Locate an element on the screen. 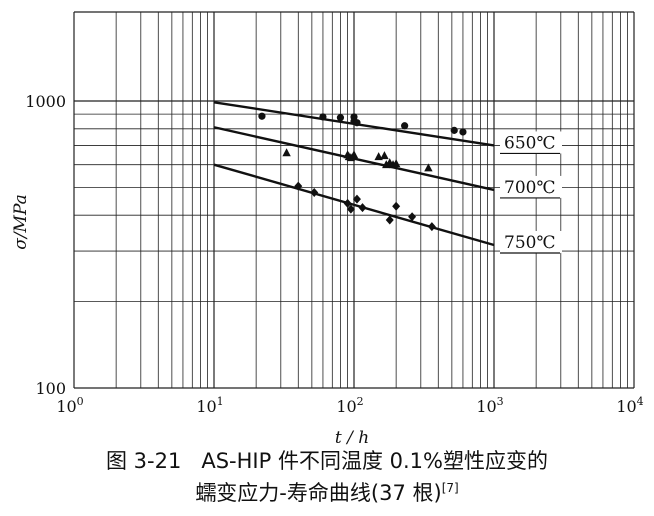  figure-caption-line2: 蠕变应力-寿命曲线(37 根)[7] is located at coordinates (327, 490).